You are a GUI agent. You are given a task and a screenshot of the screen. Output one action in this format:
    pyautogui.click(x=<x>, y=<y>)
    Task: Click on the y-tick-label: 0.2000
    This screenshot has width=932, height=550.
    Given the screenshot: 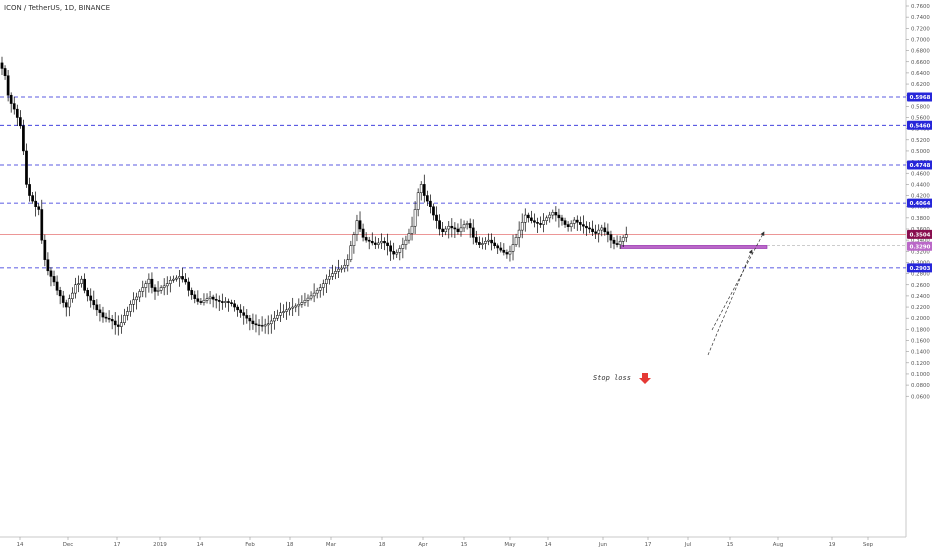 What is the action you would take?
    pyautogui.click(x=920, y=319)
    